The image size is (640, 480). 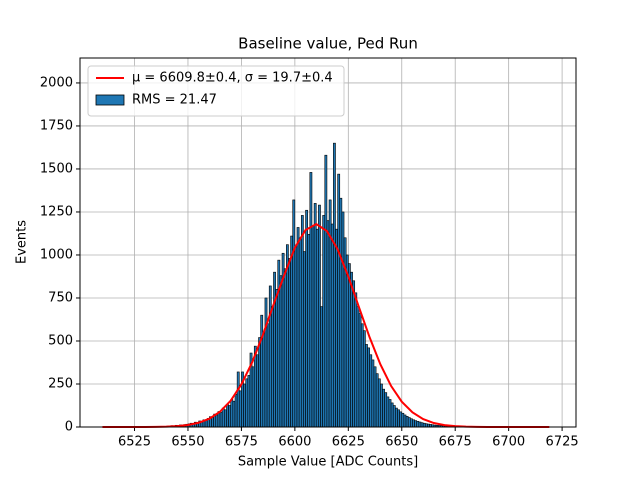 I want to click on legend-frame, so click(x=216, y=91).